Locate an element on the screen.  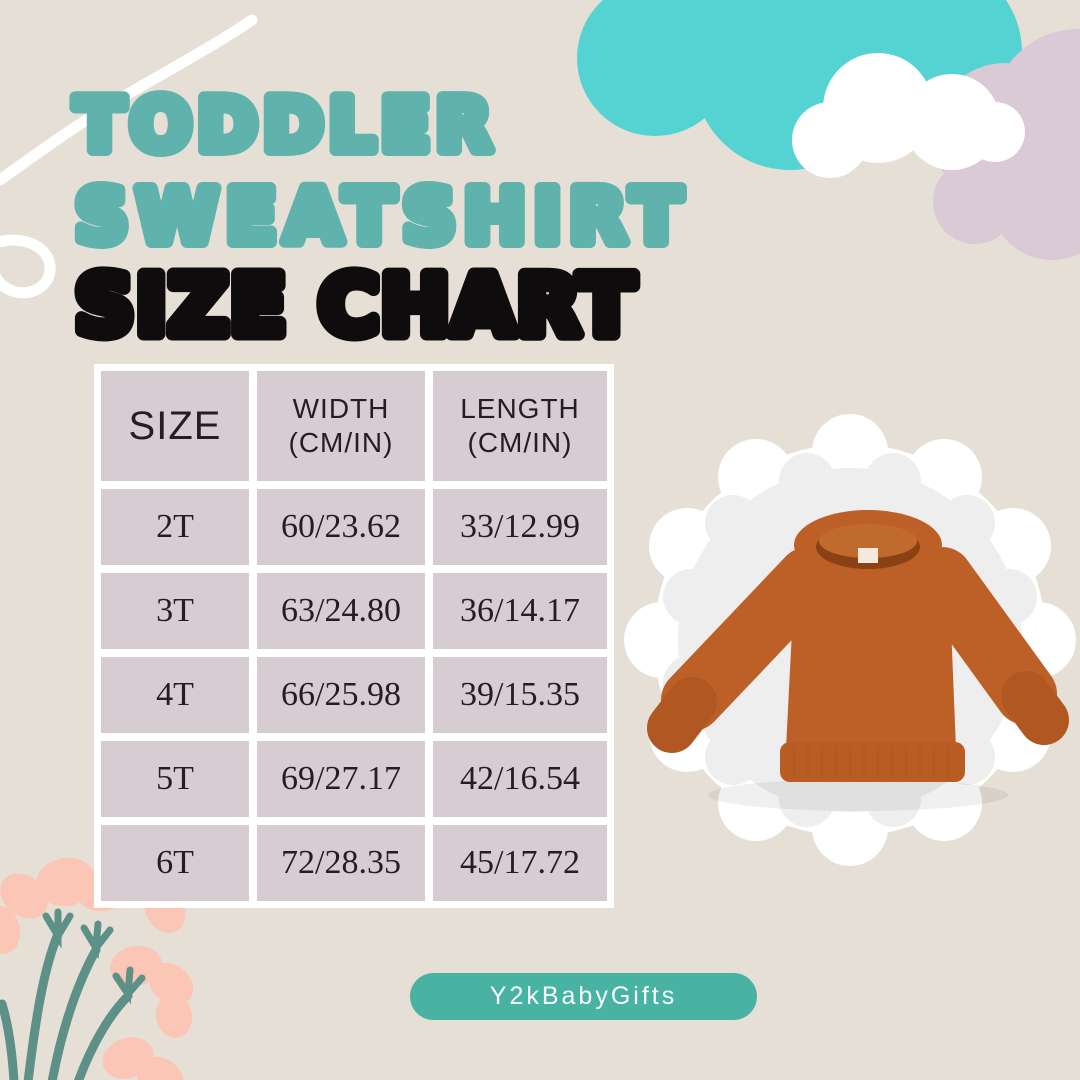
table-cell-length: 45/17.72 is located at coordinates (520, 863).